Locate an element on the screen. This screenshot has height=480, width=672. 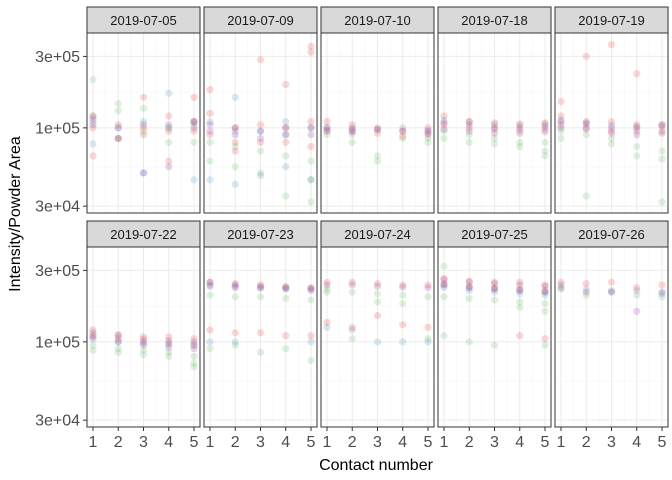
facet-panel: 2019-07-22 3e+04 1e+05 3e+05 1 2 3 4 5 is located at coordinates (118, 335).